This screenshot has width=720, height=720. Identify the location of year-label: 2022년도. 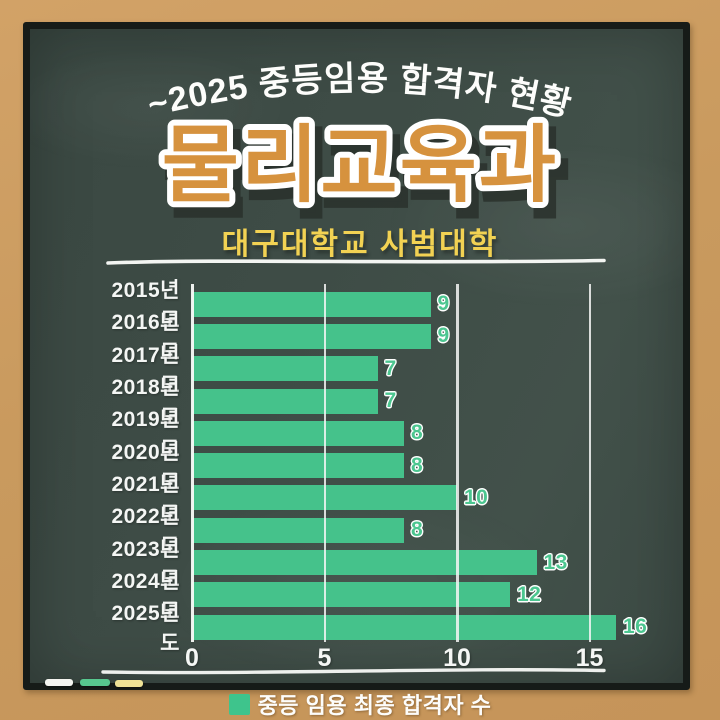
(145, 532).